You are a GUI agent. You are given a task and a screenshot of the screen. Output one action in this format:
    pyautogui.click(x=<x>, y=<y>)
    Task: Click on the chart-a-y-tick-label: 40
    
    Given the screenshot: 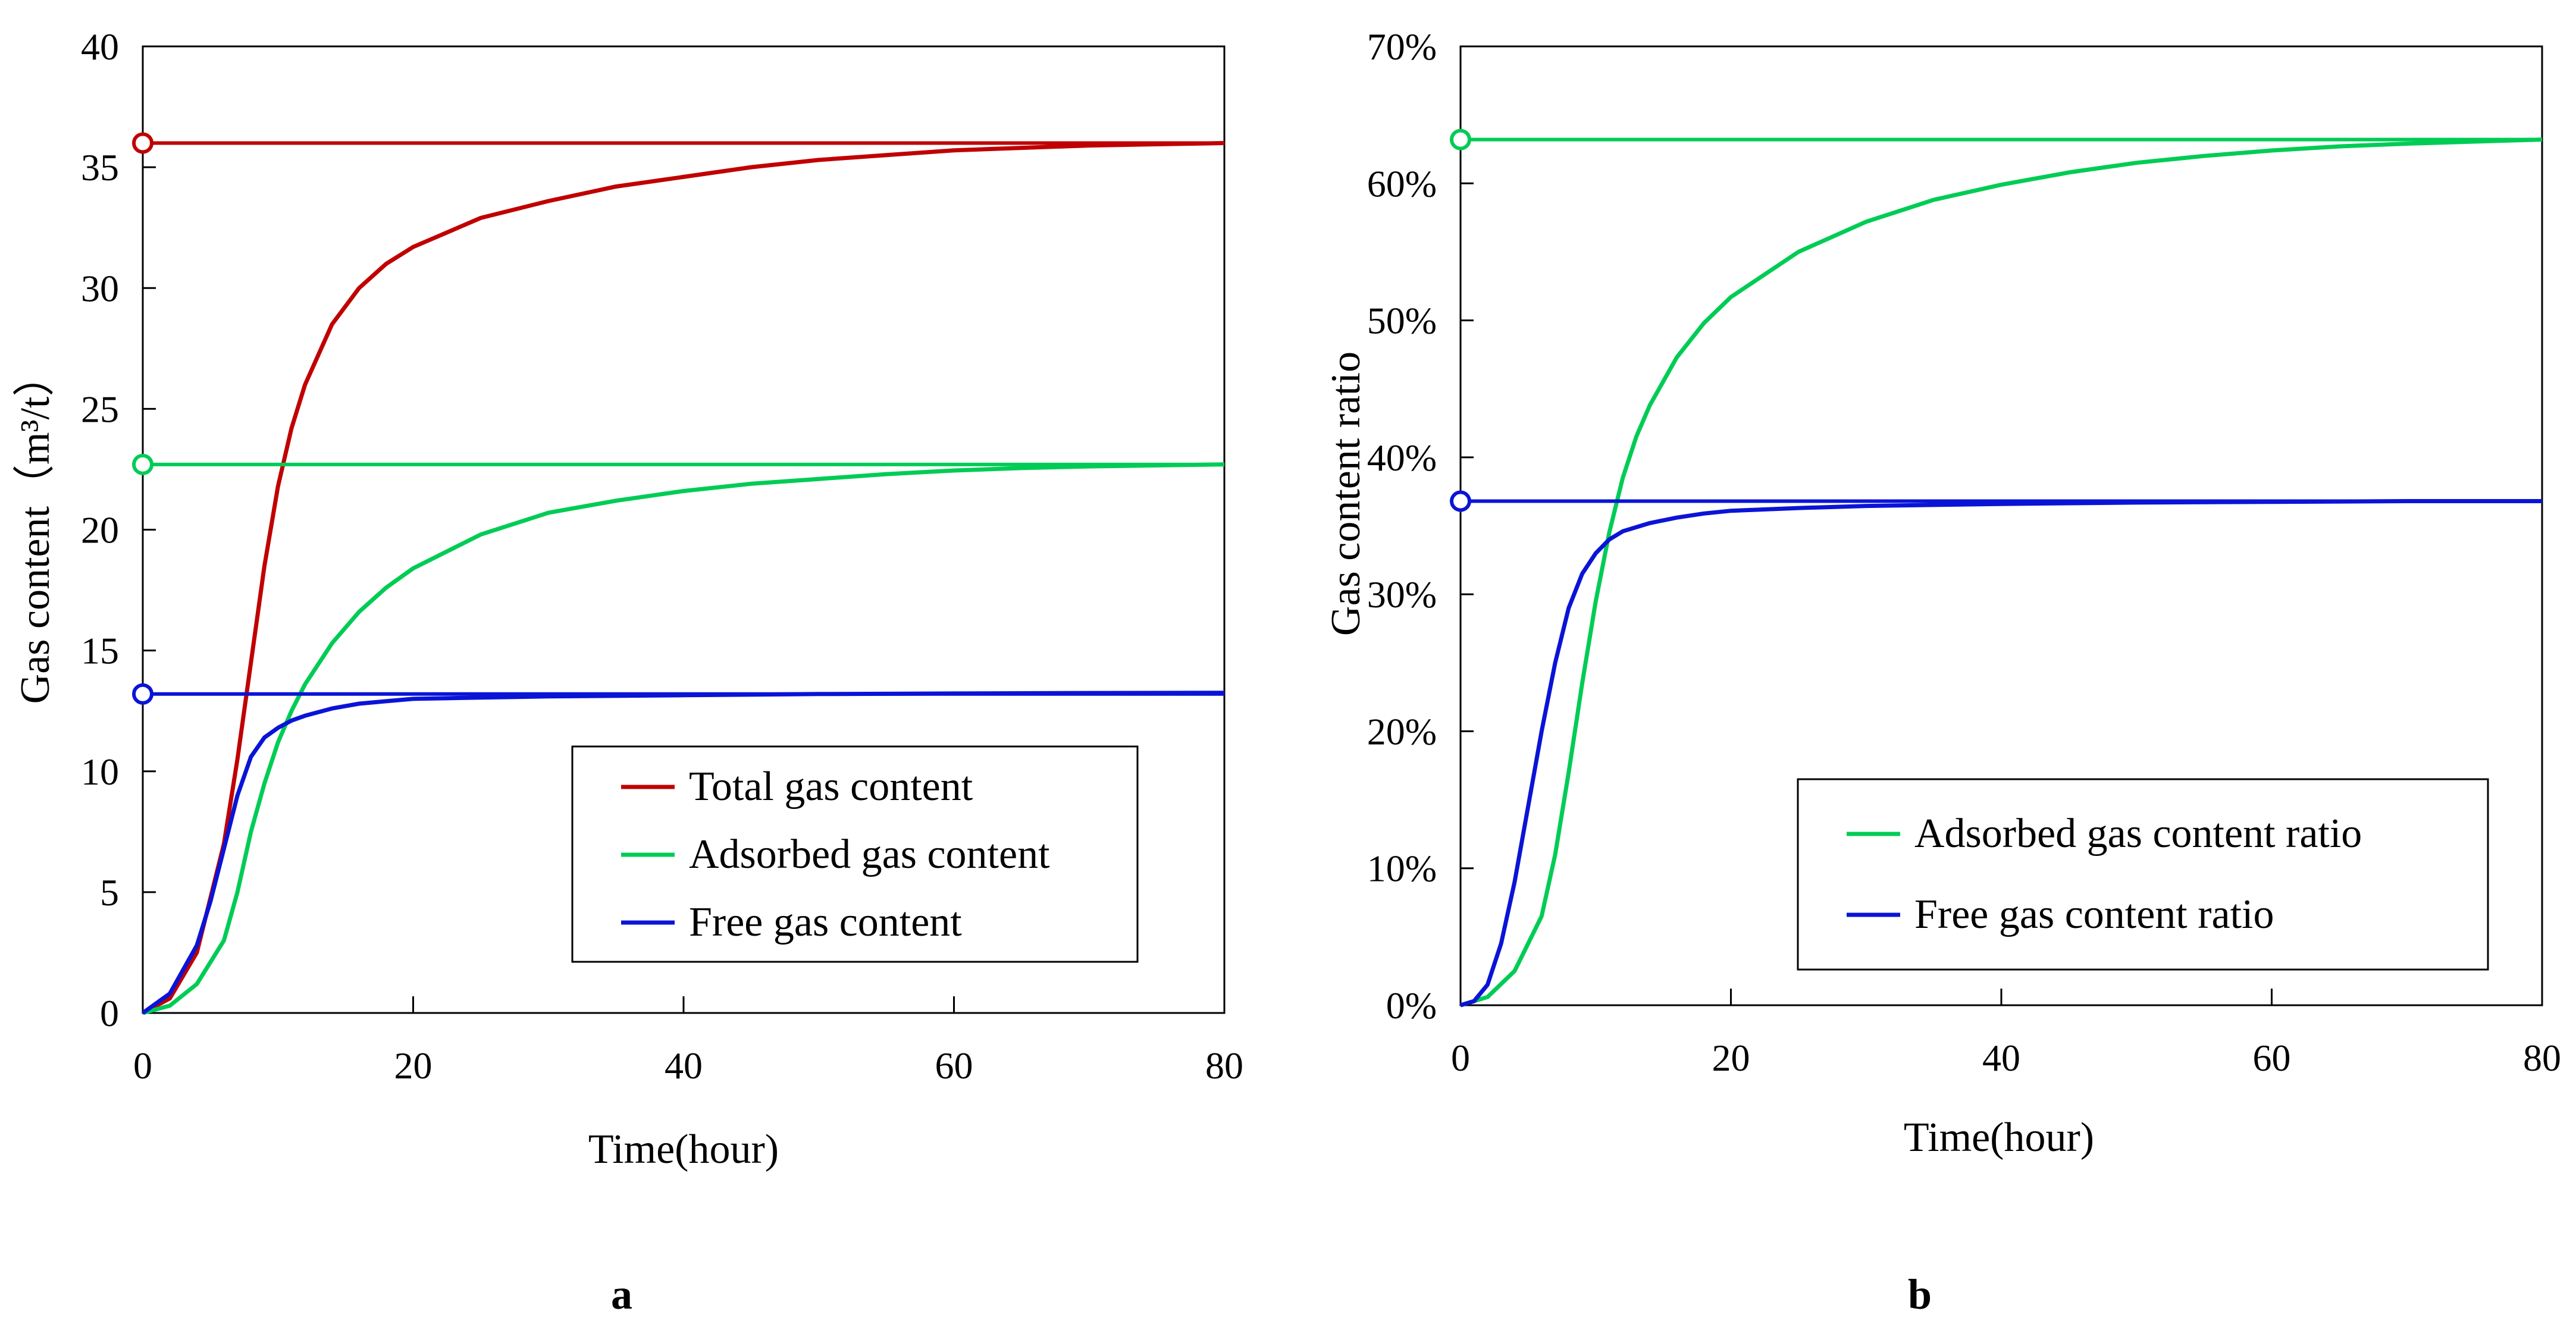 What is the action you would take?
    pyautogui.click(x=100, y=47)
    